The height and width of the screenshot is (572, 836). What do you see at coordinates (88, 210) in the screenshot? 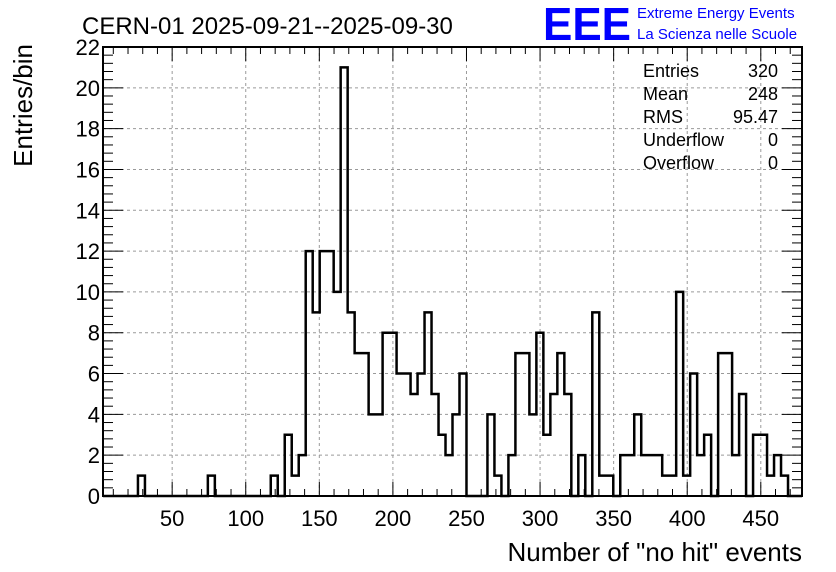
I see `y-tick-label: 14` at bounding box center [88, 210].